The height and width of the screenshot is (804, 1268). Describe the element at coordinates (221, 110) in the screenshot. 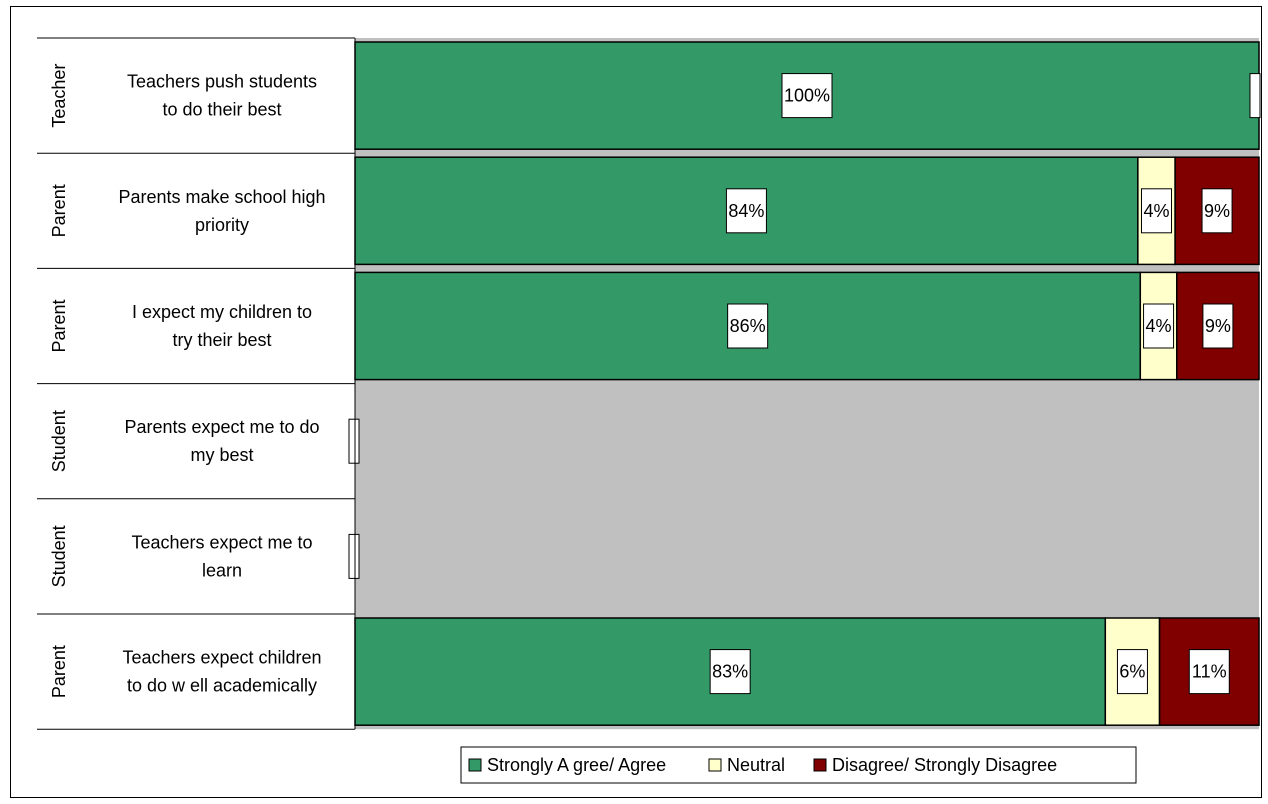

I see `category-label: to do their best` at that location.